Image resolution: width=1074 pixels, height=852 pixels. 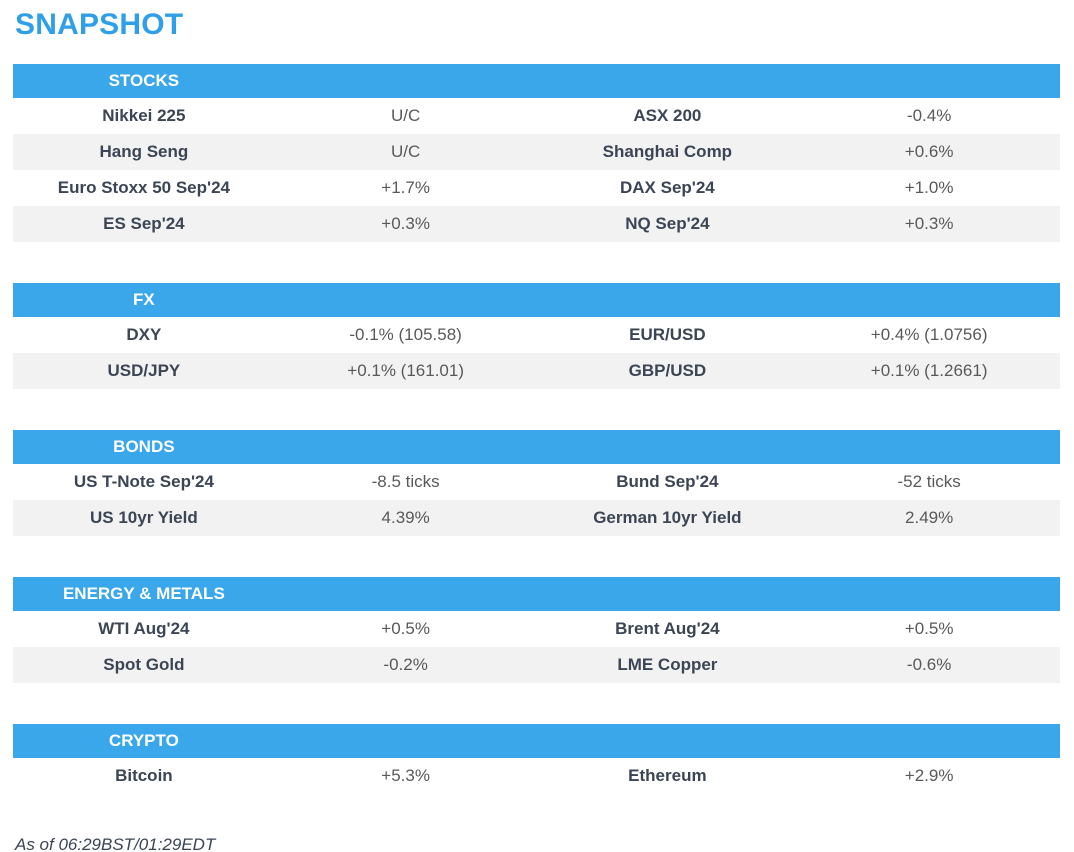 I want to click on section-header-bar: ENERGY & METALS, so click(x=536, y=594).